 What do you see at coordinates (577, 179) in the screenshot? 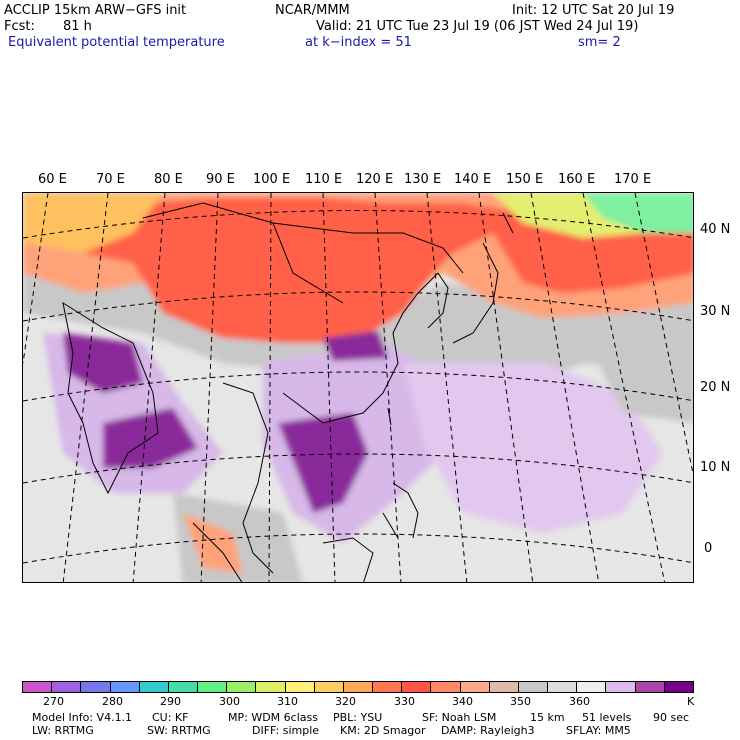
I see `lon-label: 160 E` at bounding box center [577, 179].